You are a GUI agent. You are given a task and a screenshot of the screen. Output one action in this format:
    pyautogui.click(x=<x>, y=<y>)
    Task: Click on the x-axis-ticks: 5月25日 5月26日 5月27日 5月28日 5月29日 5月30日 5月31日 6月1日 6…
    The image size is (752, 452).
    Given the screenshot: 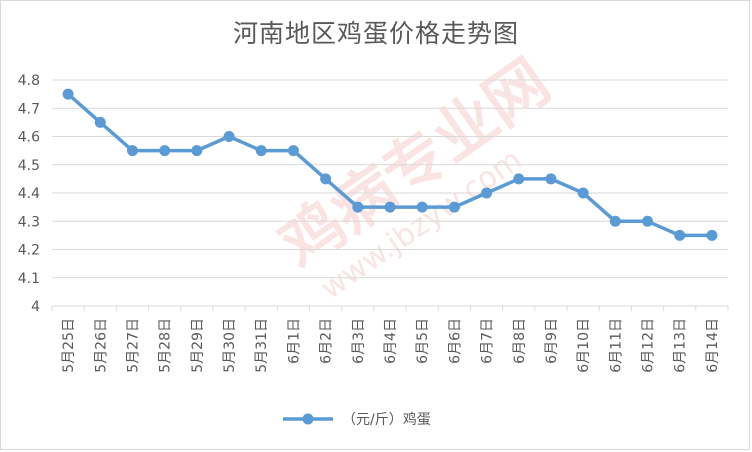 What is the action you would take?
    pyautogui.click(x=390, y=339)
    